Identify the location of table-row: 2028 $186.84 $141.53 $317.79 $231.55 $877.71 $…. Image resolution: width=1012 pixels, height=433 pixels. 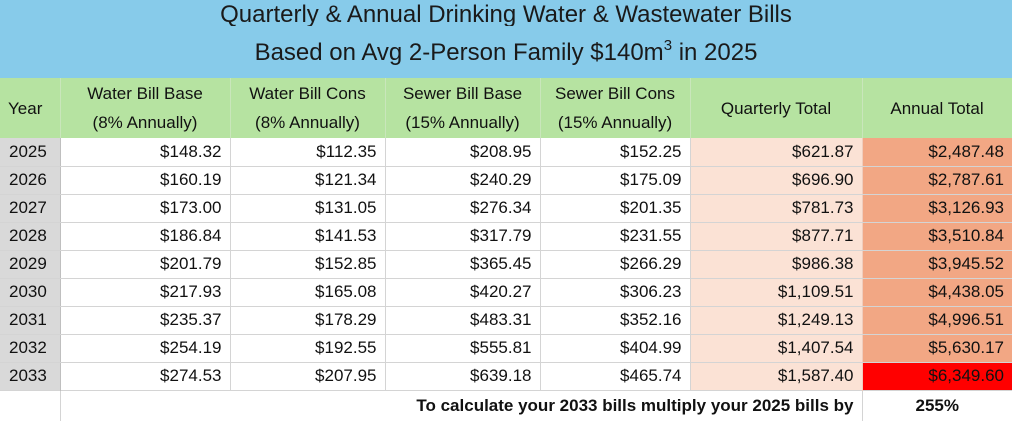
(506, 236).